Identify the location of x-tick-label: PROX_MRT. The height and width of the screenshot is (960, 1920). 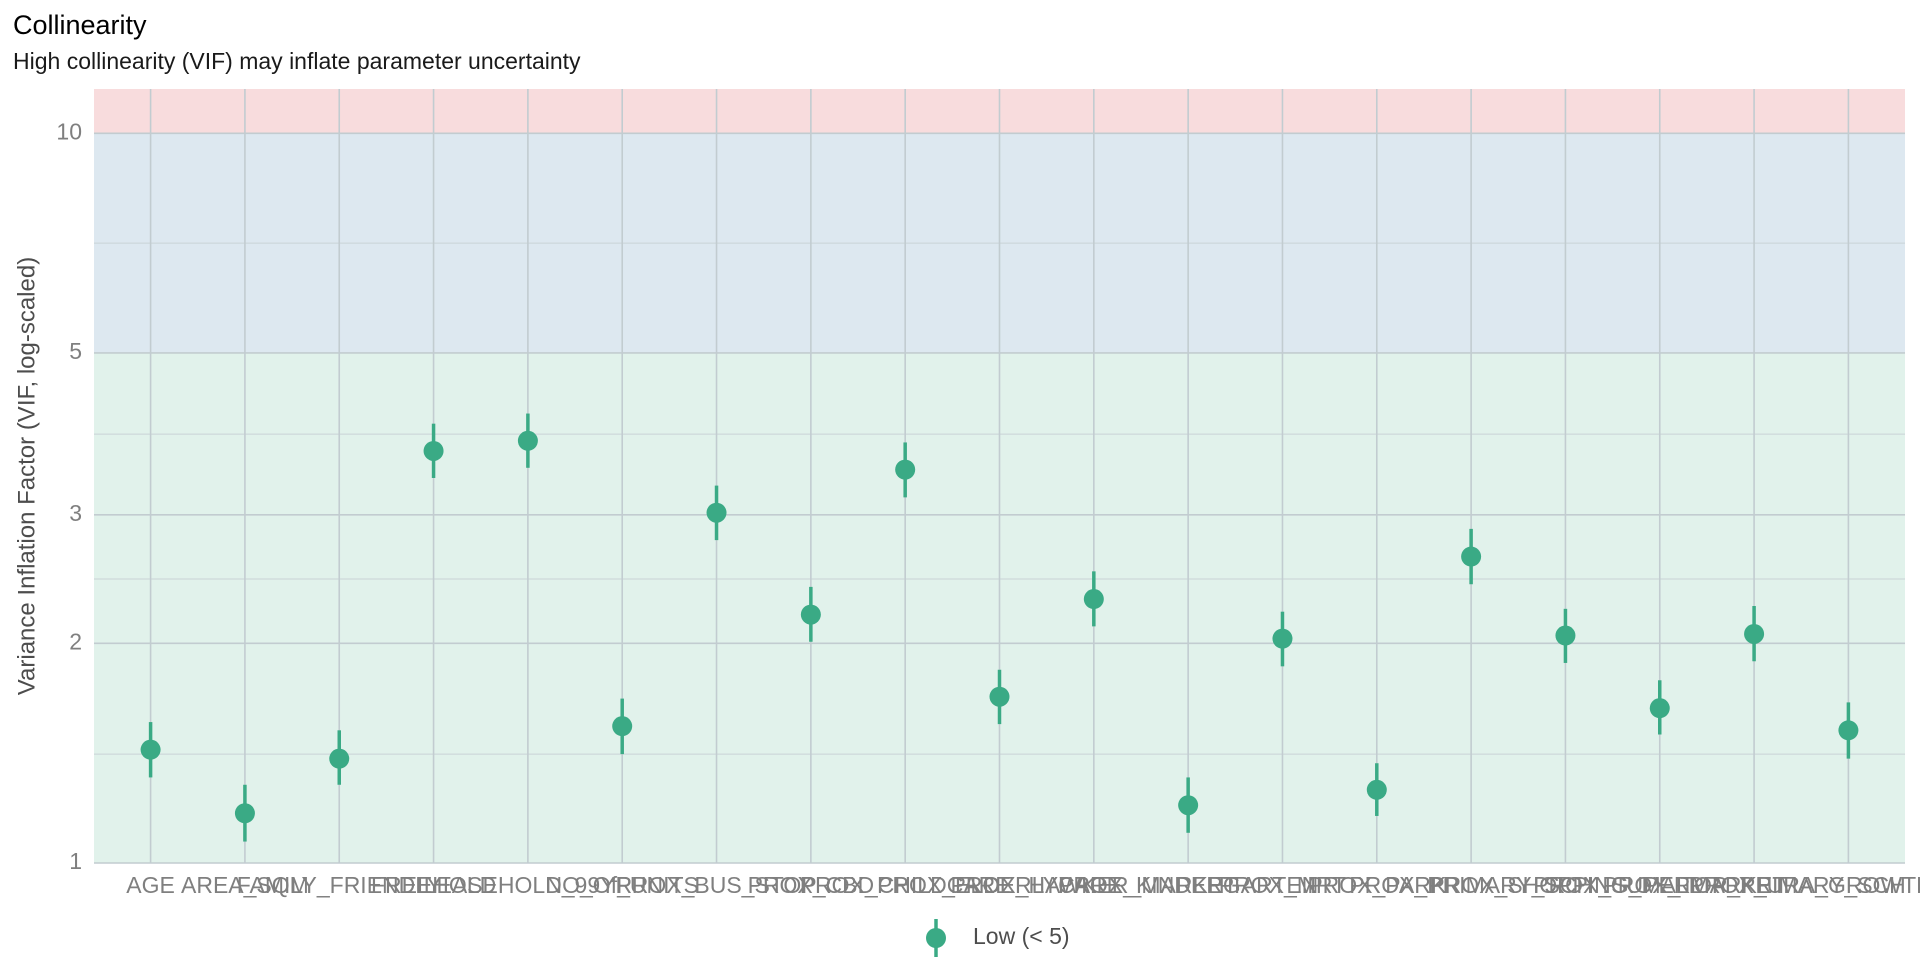
(1282, 885).